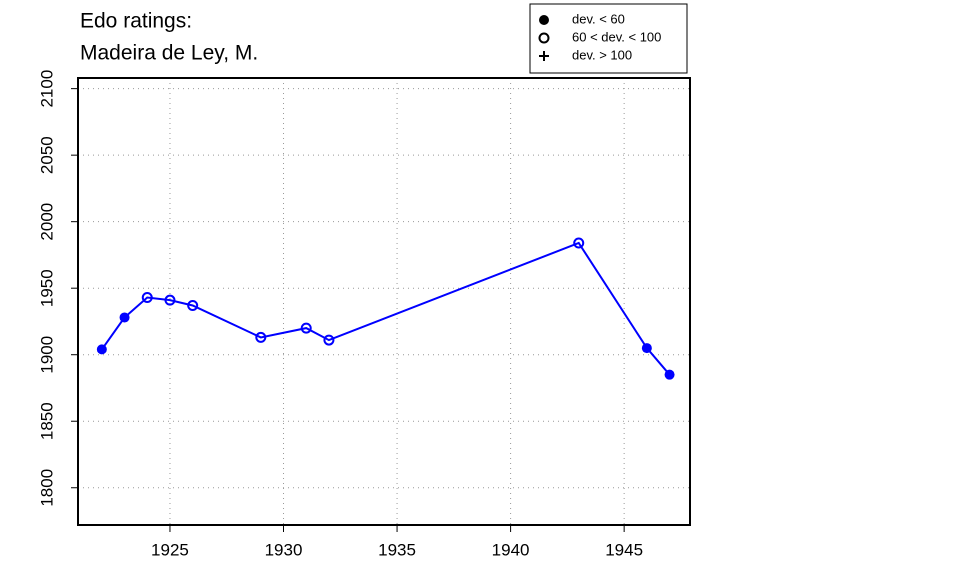 The height and width of the screenshot is (576, 960). What do you see at coordinates (284, 549) in the screenshot?
I see `x-tick-label: 1930` at bounding box center [284, 549].